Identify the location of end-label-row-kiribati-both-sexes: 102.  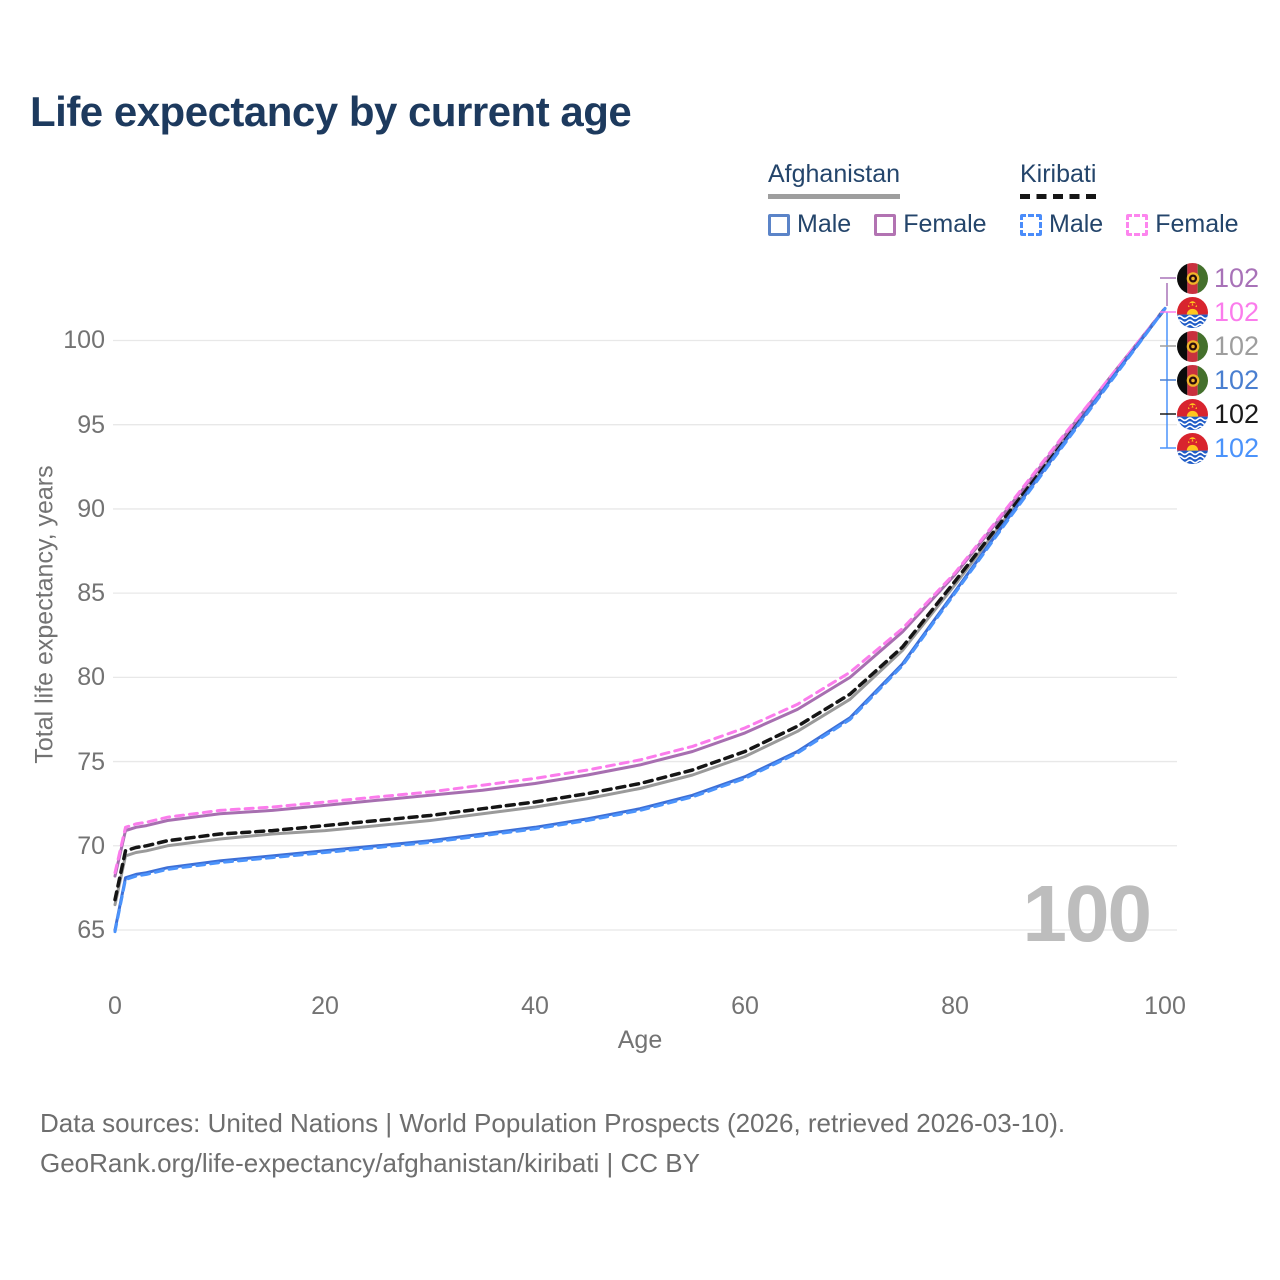
(1218, 414).